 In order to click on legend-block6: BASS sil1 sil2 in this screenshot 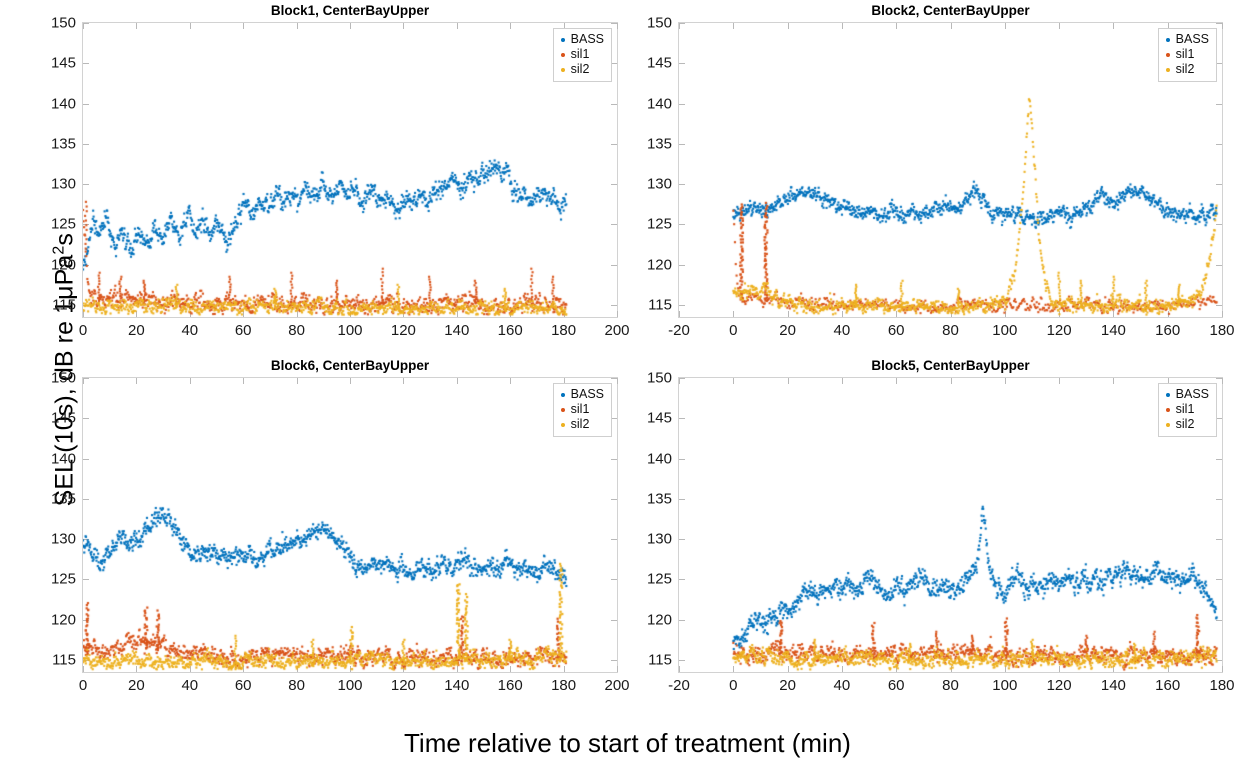, I will do `click(582, 410)`.